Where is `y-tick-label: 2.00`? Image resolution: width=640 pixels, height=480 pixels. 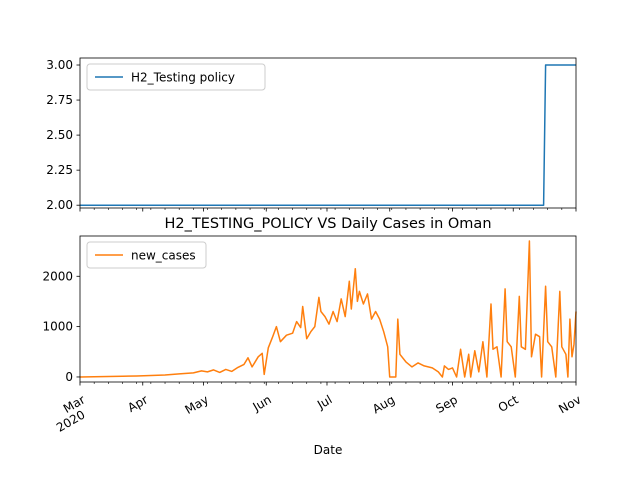
y-tick-label: 2.00 is located at coordinates (59, 205).